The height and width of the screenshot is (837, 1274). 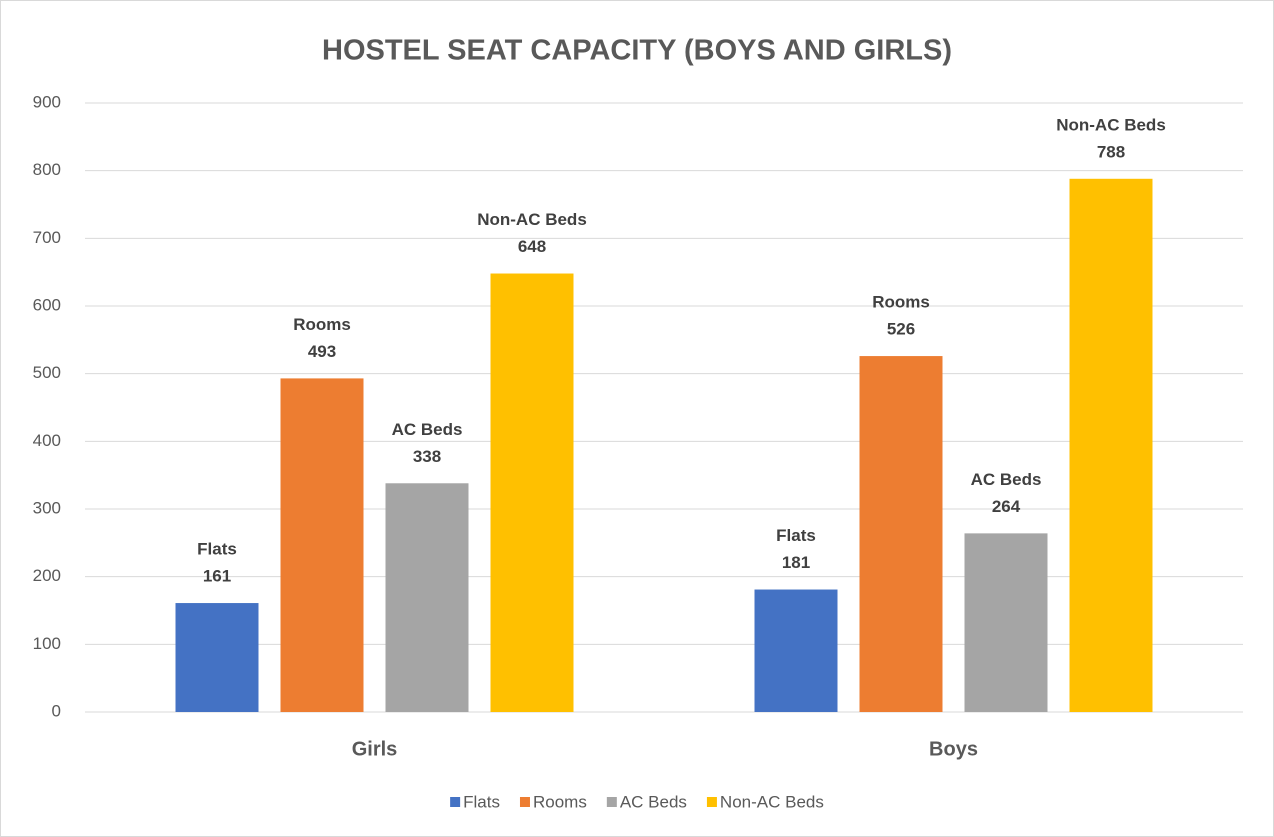 I want to click on y-tick-label: 800, so click(x=47, y=169).